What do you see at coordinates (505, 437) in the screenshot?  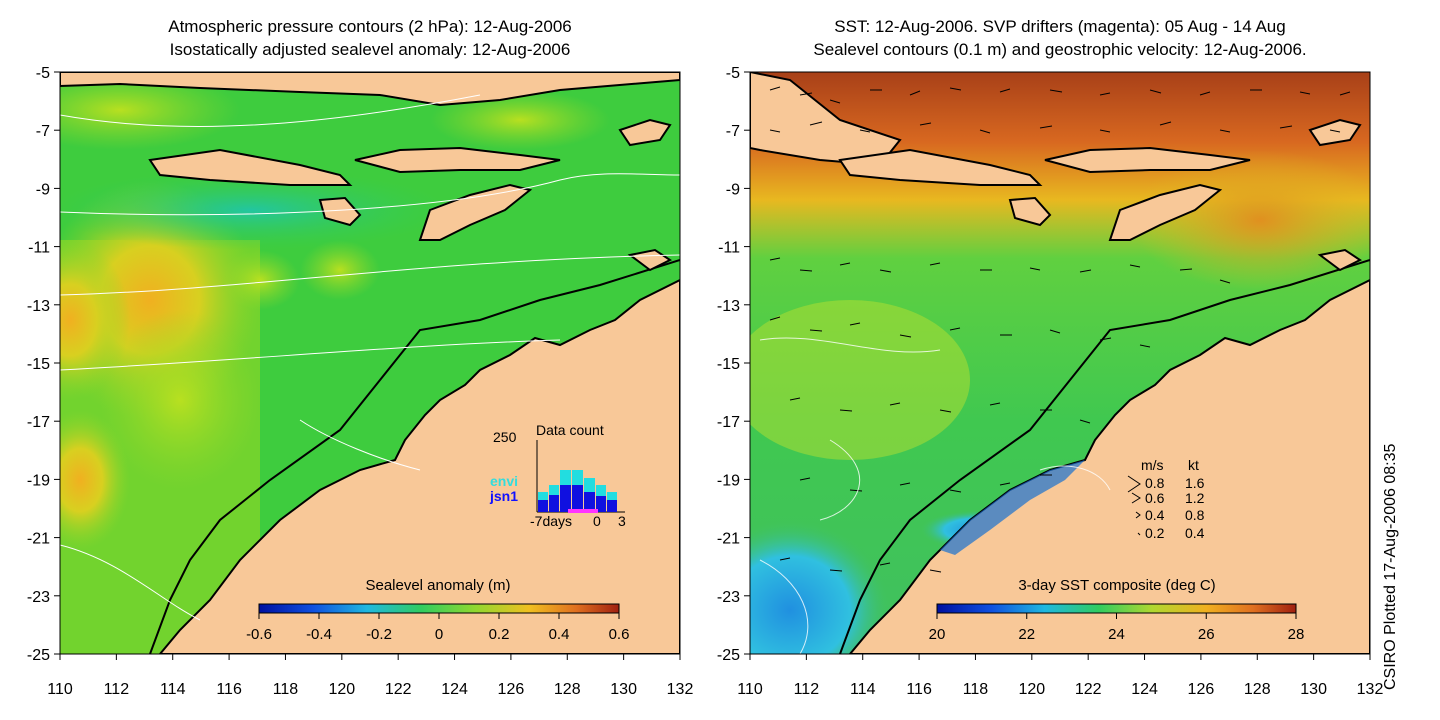 I see `inset-y-tick: 250` at bounding box center [505, 437].